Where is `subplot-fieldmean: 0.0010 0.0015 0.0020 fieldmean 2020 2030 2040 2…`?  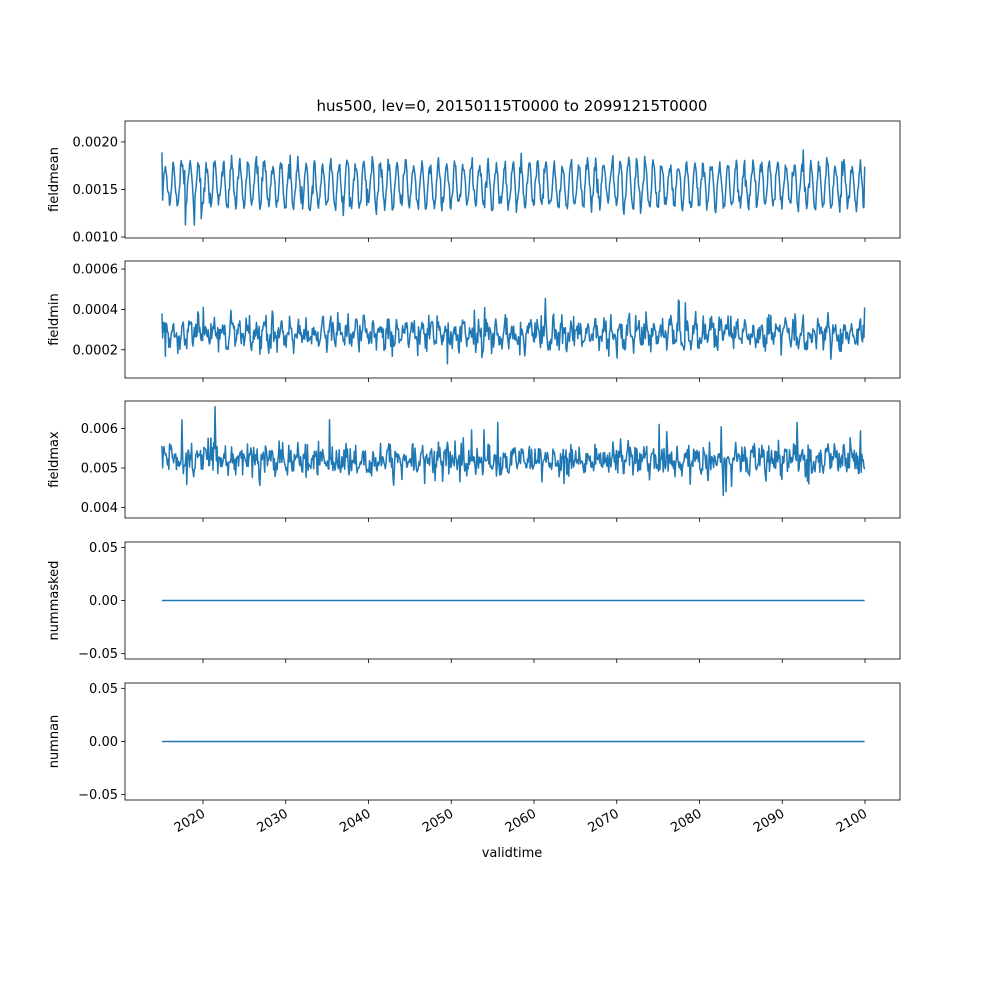 subplot-fieldmean: 0.0010 0.0015 0.0020 fieldmean 2020 2030 2040 2… is located at coordinates (474, 197).